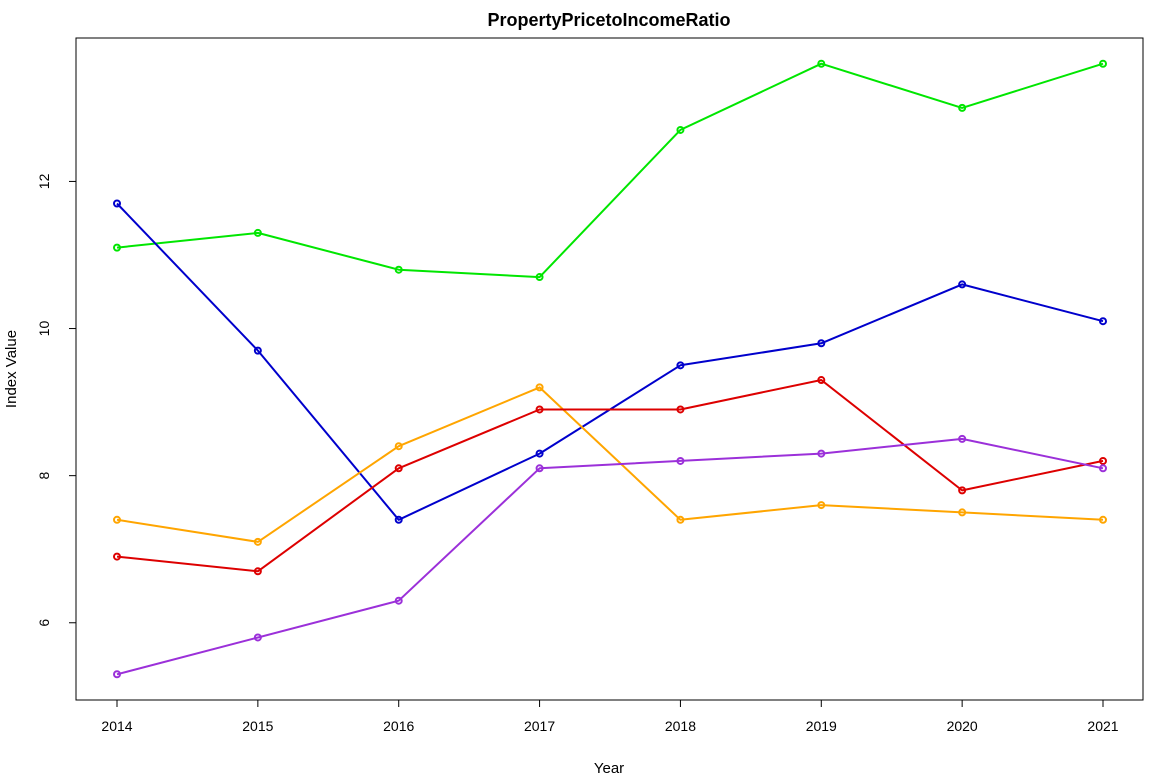 This screenshot has height=776, width=1162. What do you see at coordinates (11, 369) in the screenshot?
I see `y-axis-label: Index Value` at bounding box center [11, 369].